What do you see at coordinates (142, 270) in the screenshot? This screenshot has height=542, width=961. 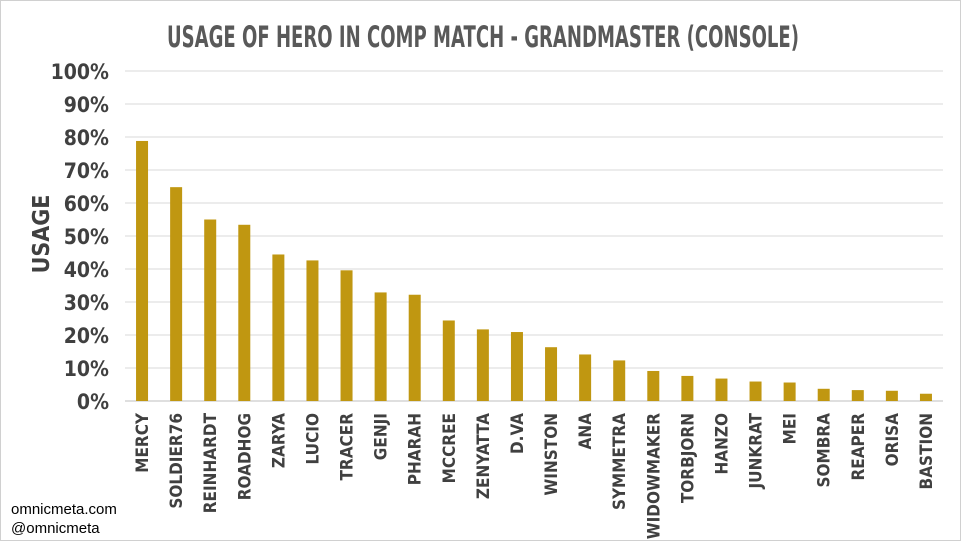 I see `bar-mercy` at bounding box center [142, 270].